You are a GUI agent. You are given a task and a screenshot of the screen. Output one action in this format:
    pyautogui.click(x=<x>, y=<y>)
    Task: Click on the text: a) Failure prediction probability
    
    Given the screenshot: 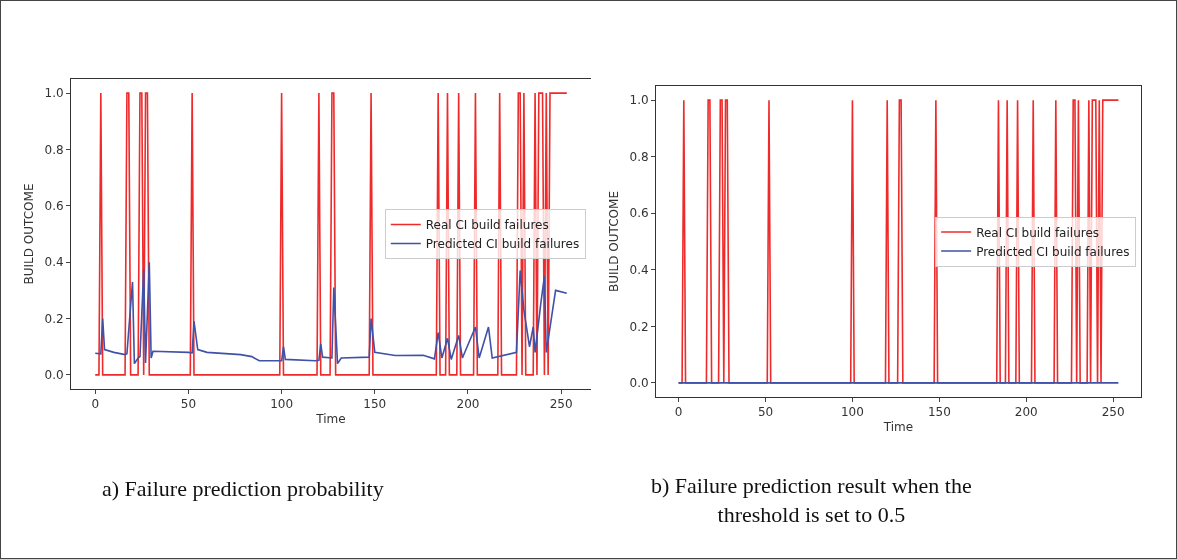 What is the action you would take?
    pyautogui.click(x=243, y=488)
    